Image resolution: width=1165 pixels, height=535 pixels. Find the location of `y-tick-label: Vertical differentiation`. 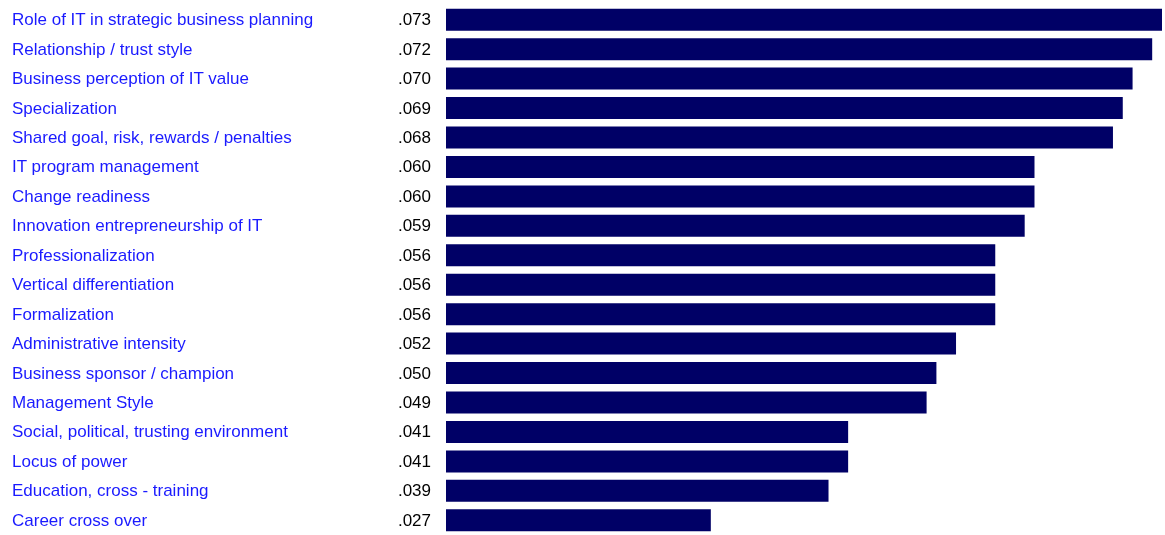

y-tick-label: Vertical differentiation is located at coordinates (93, 285).